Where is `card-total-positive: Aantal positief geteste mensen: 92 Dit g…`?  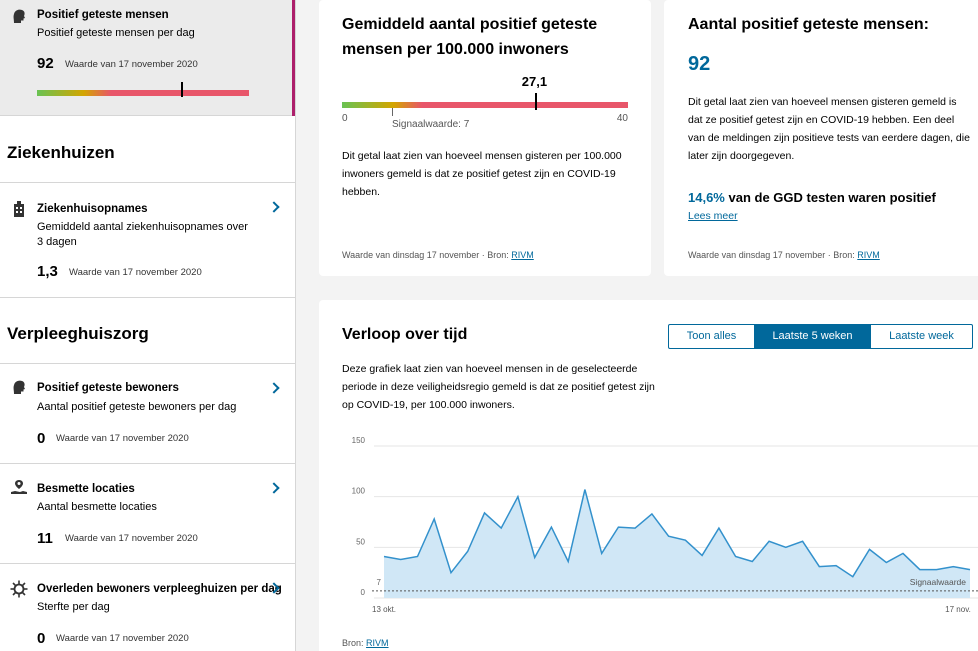
card-total-positive: Aantal positief geteste mensen: 92 Dit g… is located at coordinates (821, 138).